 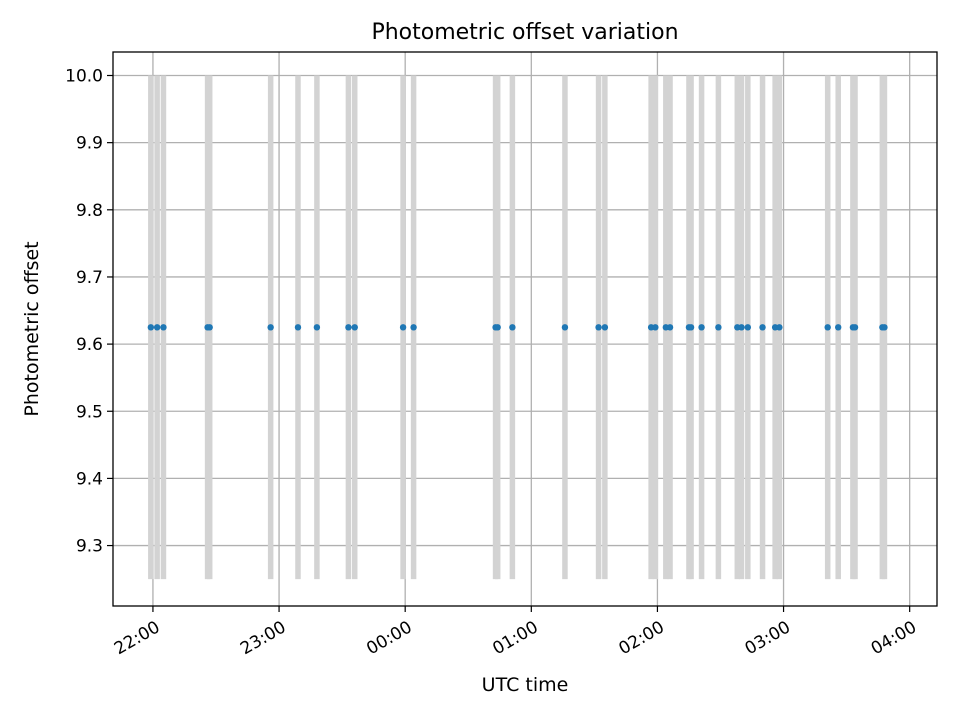 What do you see at coordinates (89, 278) in the screenshot?
I see `y-tick-label: 9.7` at bounding box center [89, 278].